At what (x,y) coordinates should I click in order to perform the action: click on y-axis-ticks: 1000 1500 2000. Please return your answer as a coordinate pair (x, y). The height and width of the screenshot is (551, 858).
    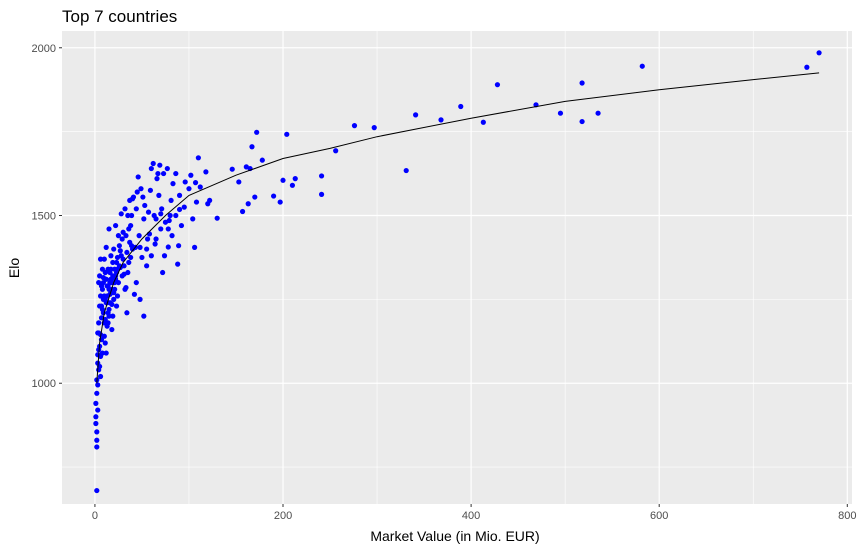
    Looking at the image, I should click on (47, 216).